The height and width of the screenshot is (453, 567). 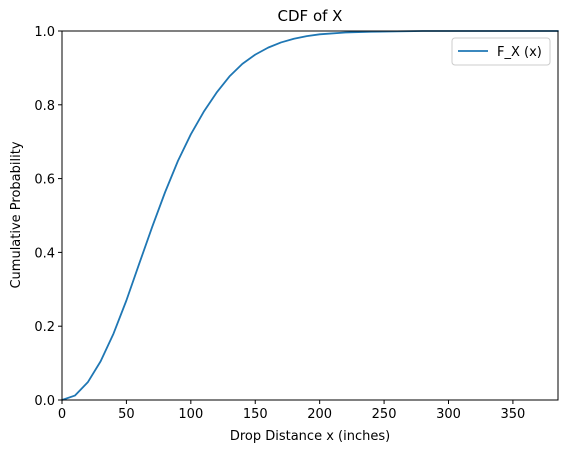 What do you see at coordinates (291, 411) in the screenshot?
I see `x-axis: 0 50 100 150 200 250 300 350` at bounding box center [291, 411].